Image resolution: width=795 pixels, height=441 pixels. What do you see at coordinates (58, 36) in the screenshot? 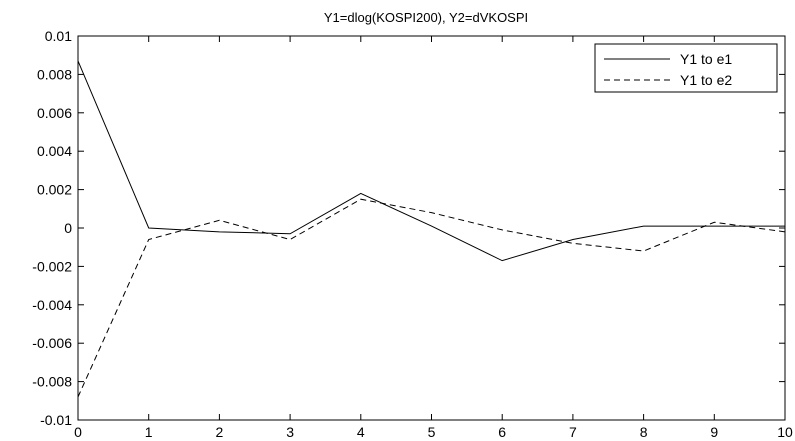
I see `y-tick-label: 0.01` at bounding box center [58, 36].